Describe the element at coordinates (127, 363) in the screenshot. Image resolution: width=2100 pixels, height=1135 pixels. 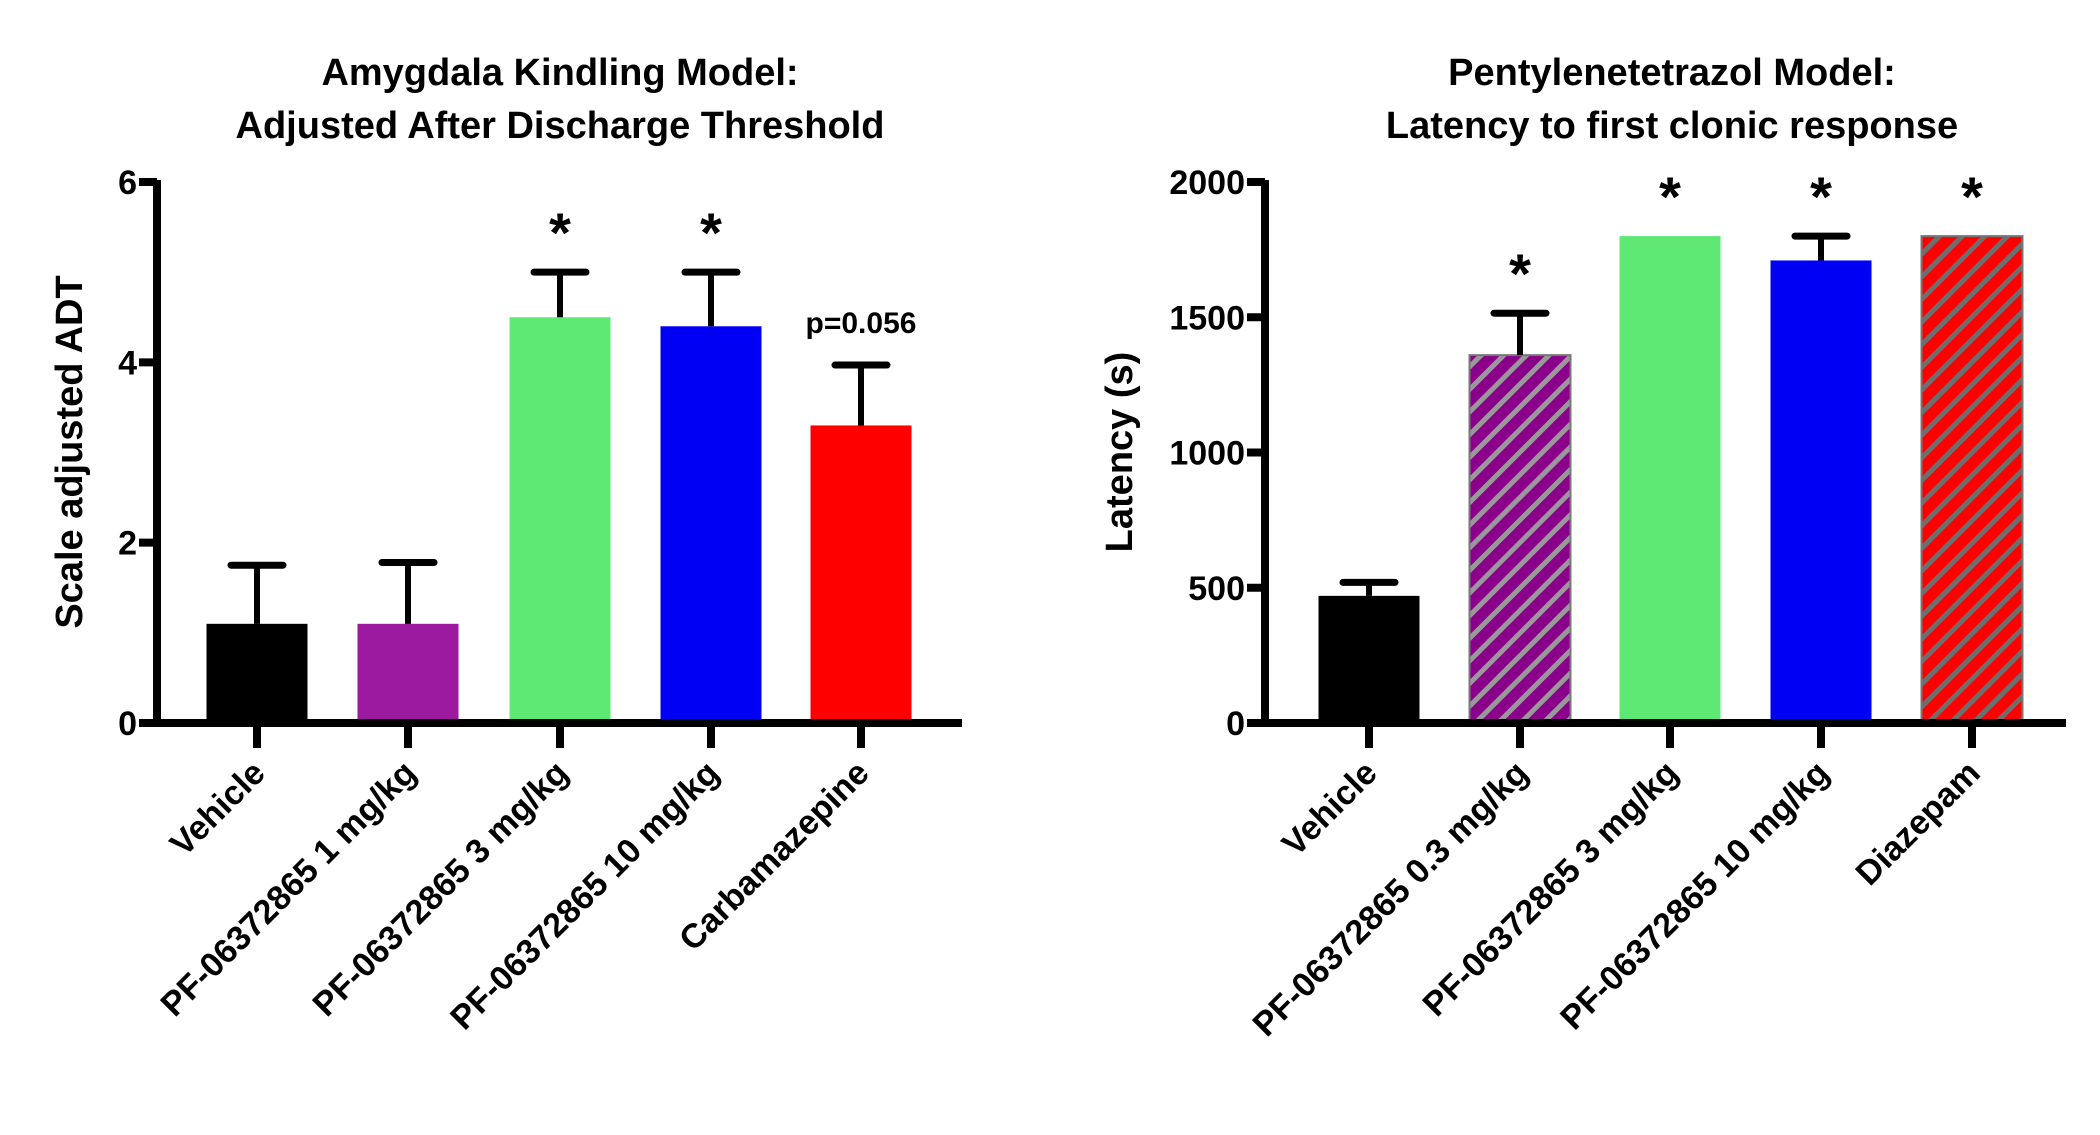
I see `y-tick-label: 4` at that location.